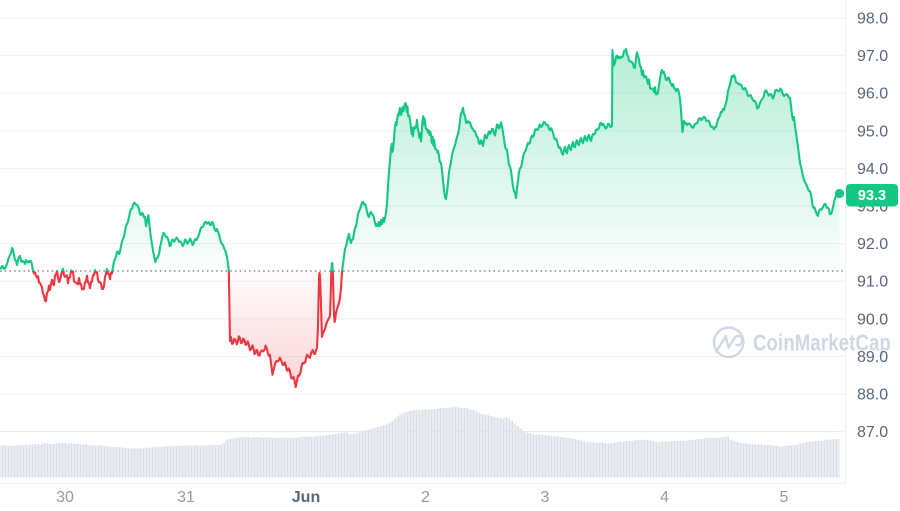 This screenshot has width=900, height=511. Describe the element at coordinates (872, 357) in the screenshot. I see `svg-text: 89.0` at that location.